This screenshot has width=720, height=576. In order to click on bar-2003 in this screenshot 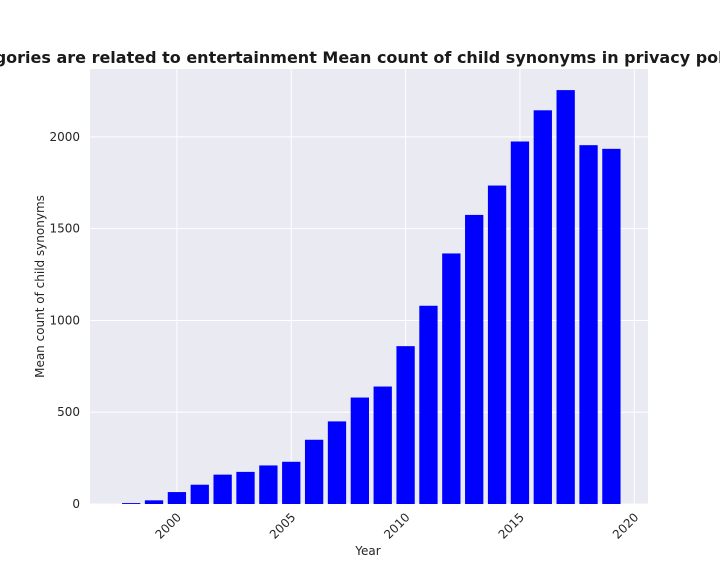, I will do `click(245, 487)`.